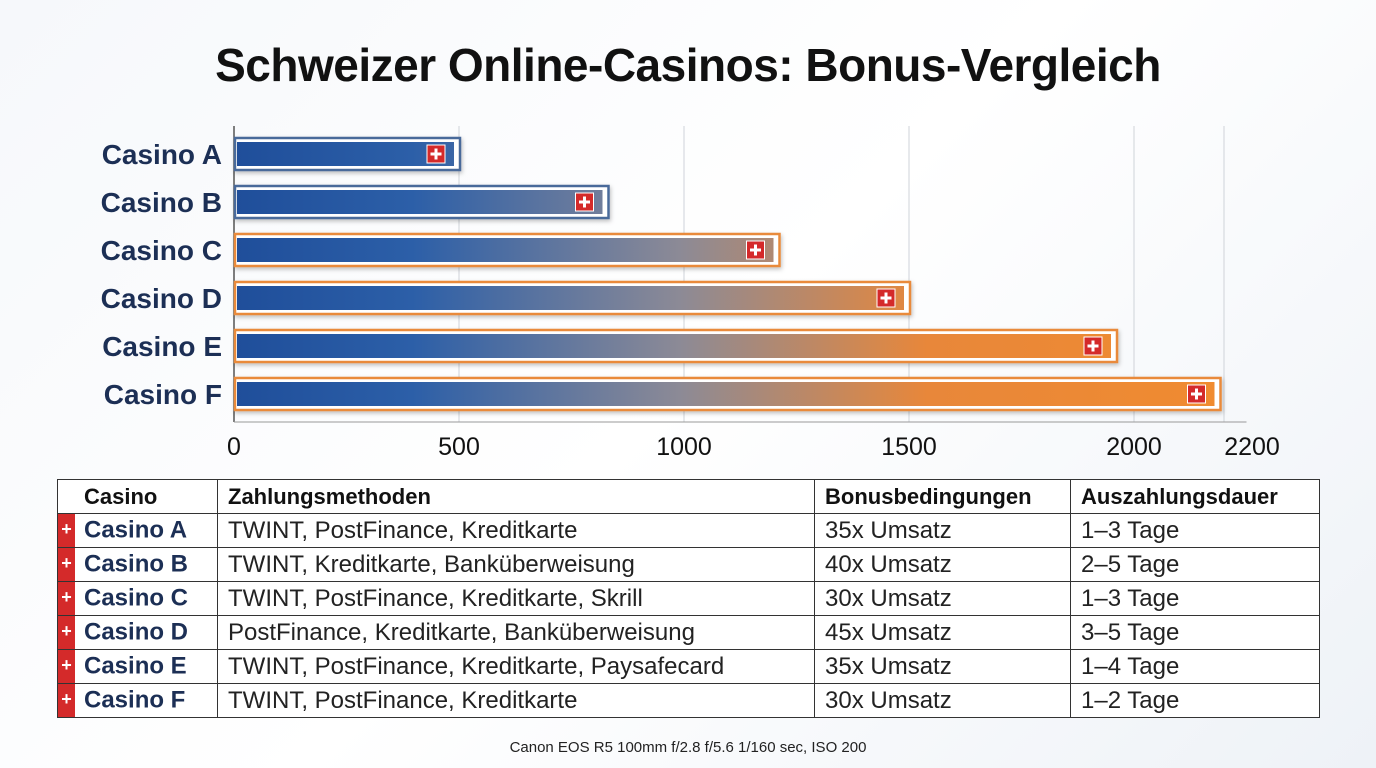 The image size is (1376, 768). Describe the element at coordinates (1195, 666) in the screenshot. I see `cell-payout-time: 1–4 Tage` at that location.